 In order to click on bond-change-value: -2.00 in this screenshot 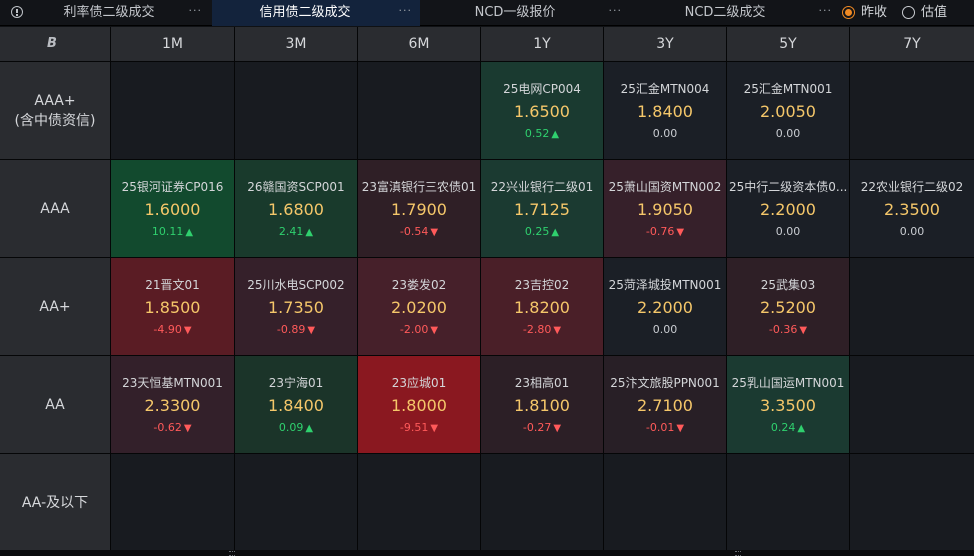, I will do `click(414, 329)`.